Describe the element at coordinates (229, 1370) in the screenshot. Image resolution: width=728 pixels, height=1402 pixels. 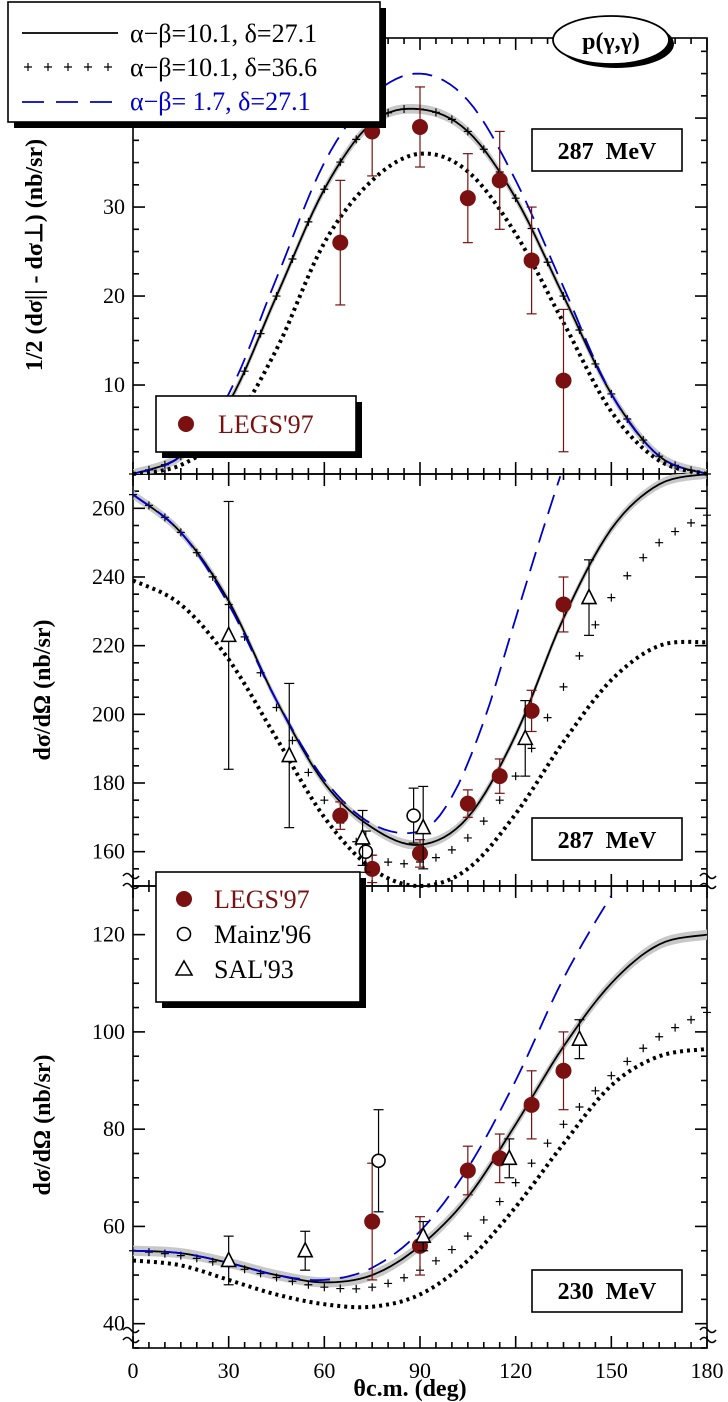
I see `x-tick-label: 30` at that location.